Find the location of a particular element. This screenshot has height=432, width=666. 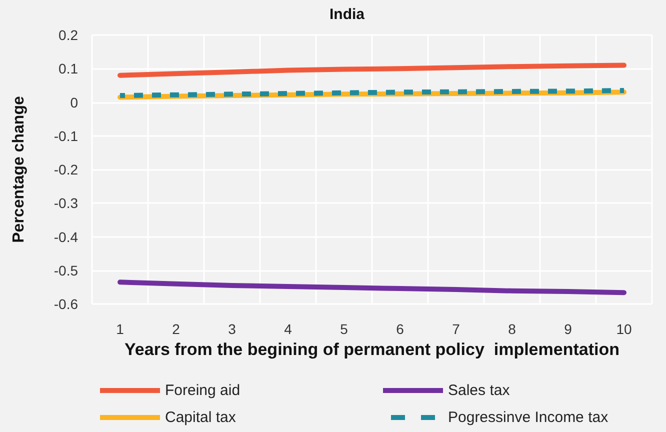

y-tick-label: 0 is located at coordinates (74, 102).